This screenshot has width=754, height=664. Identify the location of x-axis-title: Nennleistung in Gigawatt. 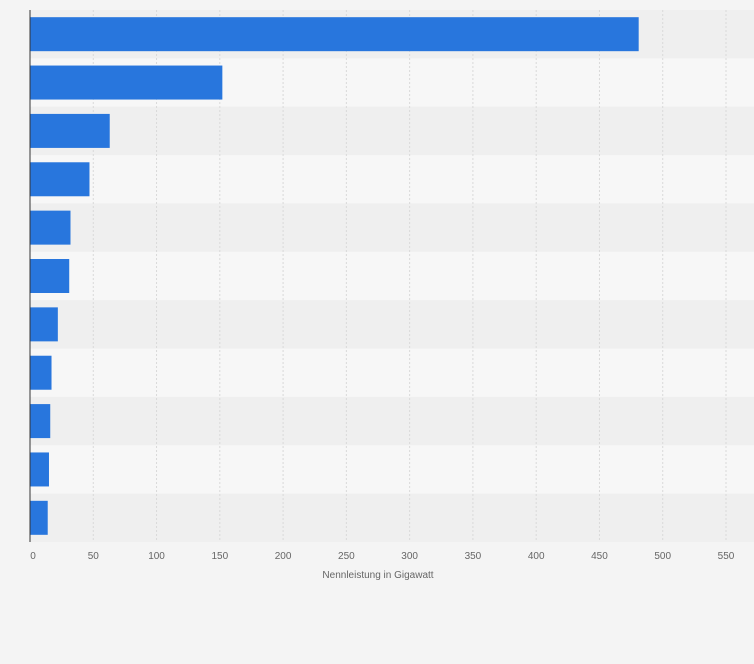
(377, 575).